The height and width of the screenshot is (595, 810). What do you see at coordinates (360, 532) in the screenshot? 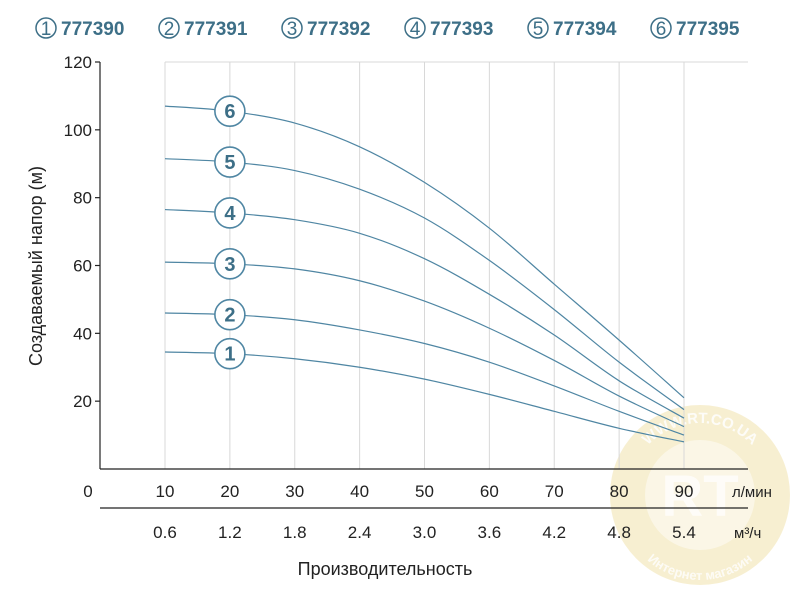
I see `x-tick-label-m3h: 2.4` at bounding box center [360, 532].